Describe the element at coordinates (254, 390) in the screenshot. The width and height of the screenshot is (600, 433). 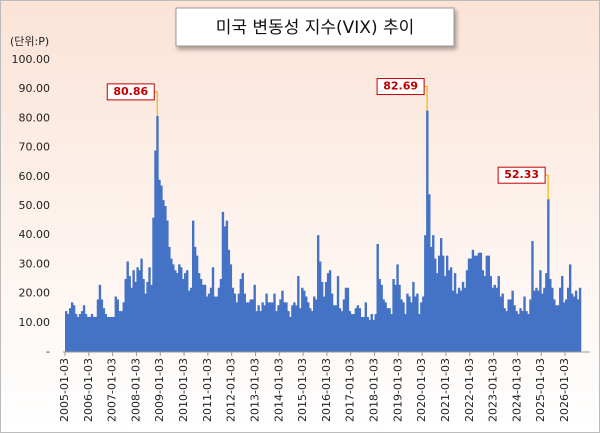
I see `x-tick-label: 2013-01-03` at that location.